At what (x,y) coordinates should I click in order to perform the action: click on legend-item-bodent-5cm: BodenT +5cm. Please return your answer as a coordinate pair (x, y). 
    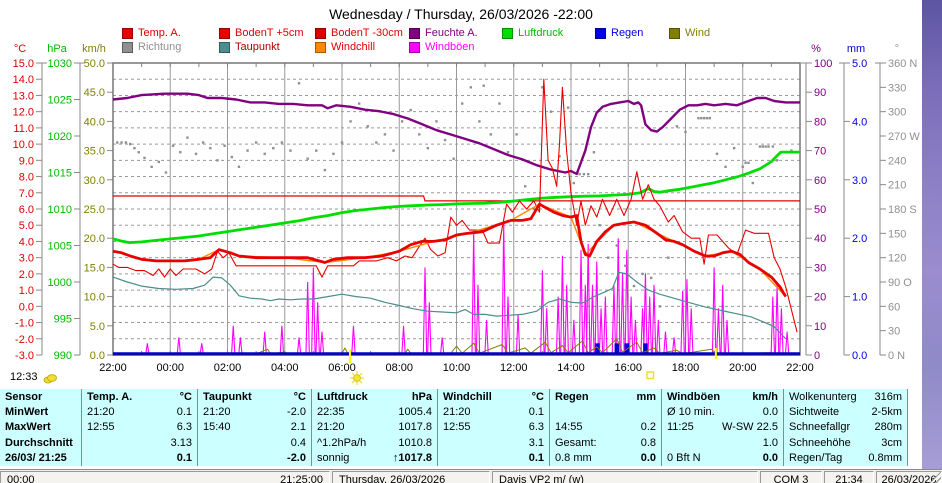
    Looking at the image, I should click on (261, 33).